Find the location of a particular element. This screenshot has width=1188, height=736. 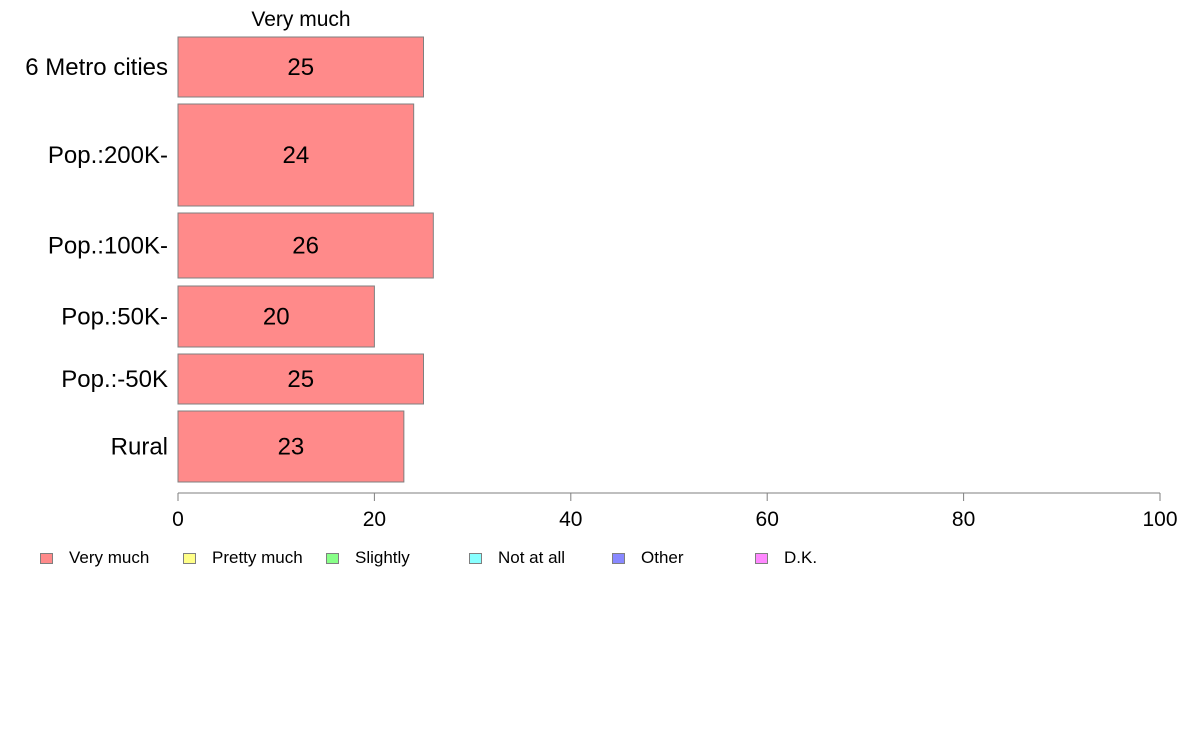

legend-item-other: Other is located at coordinates (648, 558).